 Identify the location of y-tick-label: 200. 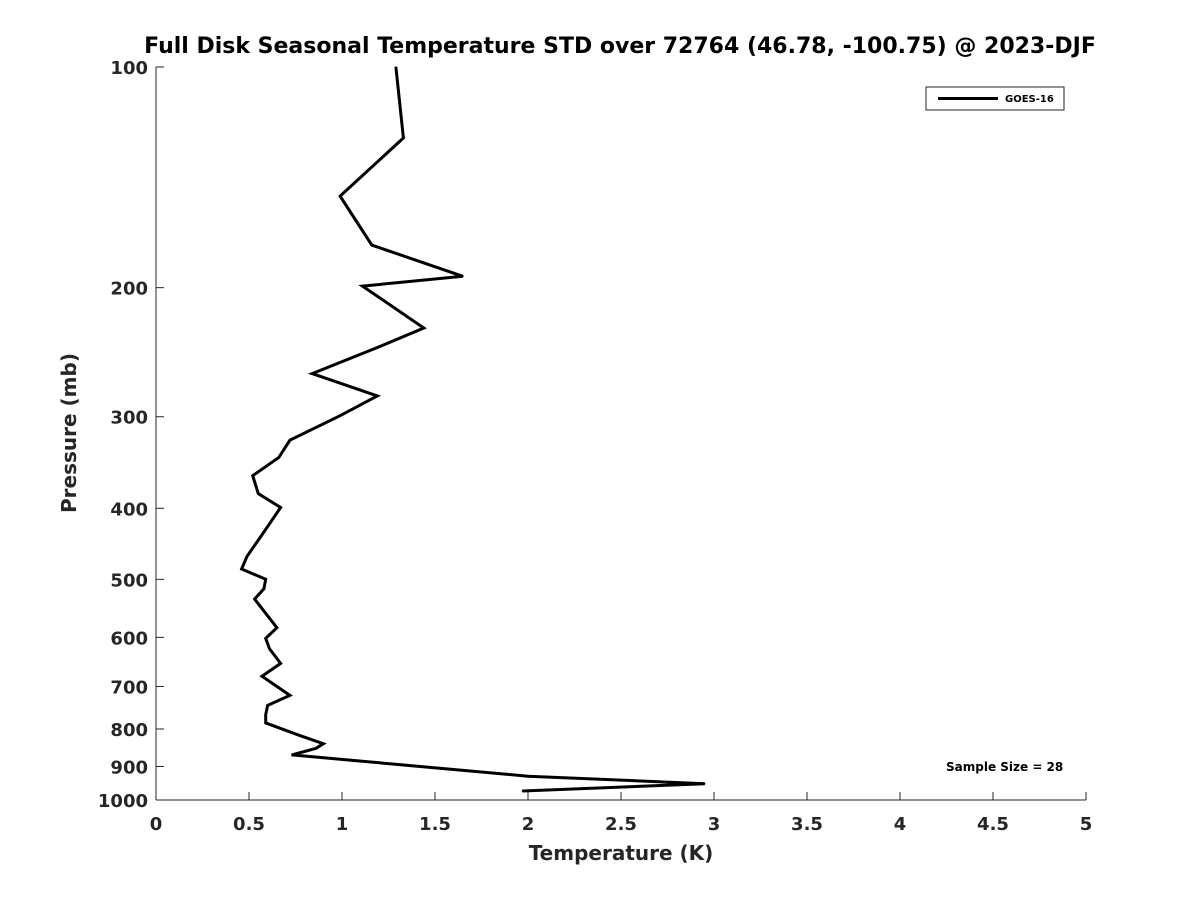
(129, 289).